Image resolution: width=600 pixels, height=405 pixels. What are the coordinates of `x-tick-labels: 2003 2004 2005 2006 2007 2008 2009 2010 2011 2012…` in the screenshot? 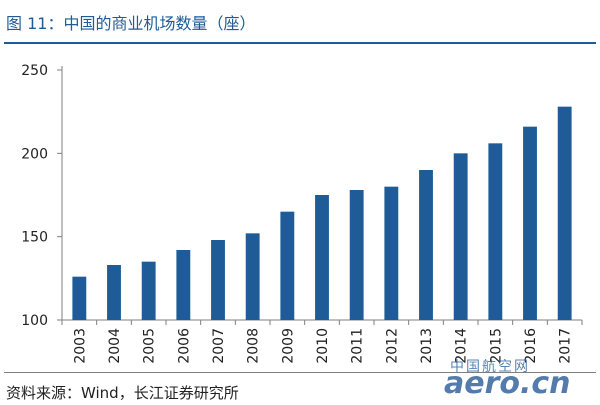 It's located at (322, 346).